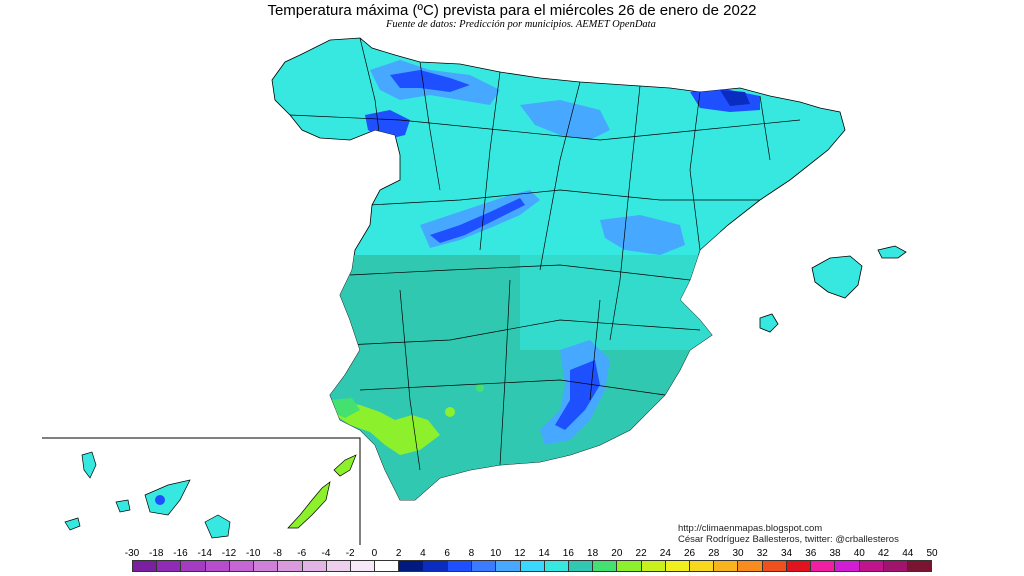 Image resolution: width=1024 pixels, height=576 pixels. What do you see at coordinates (471, 553) in the screenshot?
I see `scale-tick-label: 8` at bounding box center [471, 553].